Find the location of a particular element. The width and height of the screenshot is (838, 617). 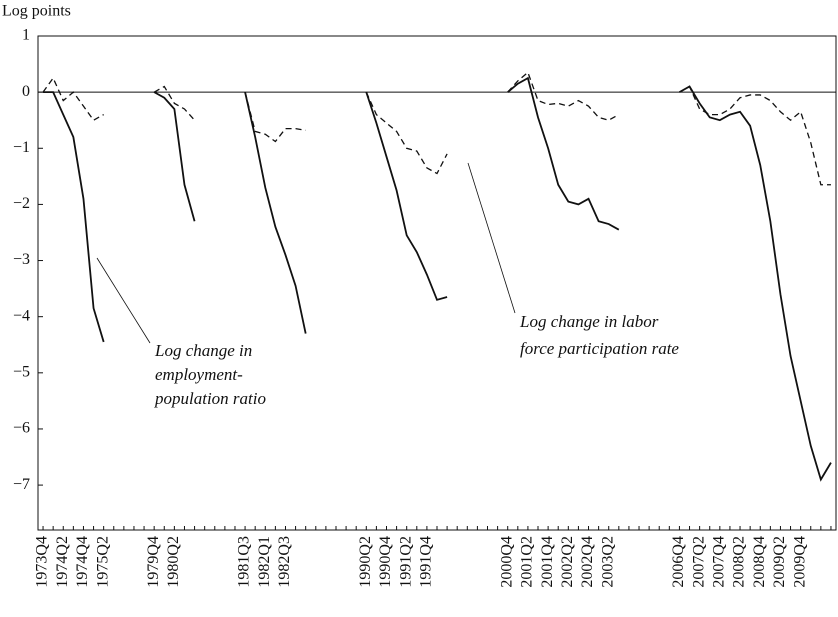

y-tick-label: 1 is located at coordinates (26, 35).